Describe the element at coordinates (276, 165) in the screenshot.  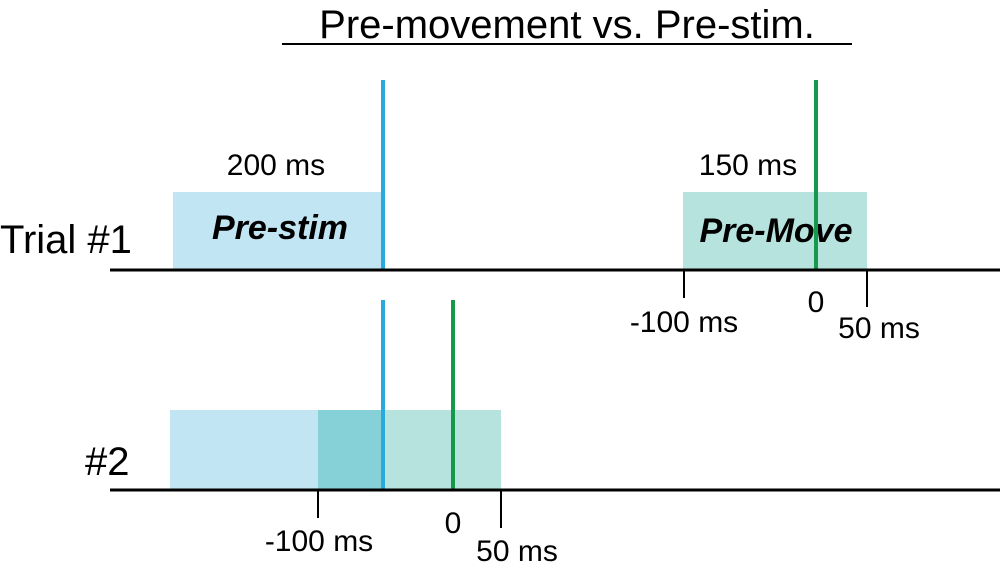
I see `trial1-prestim-duration: 200 ms` at that location.